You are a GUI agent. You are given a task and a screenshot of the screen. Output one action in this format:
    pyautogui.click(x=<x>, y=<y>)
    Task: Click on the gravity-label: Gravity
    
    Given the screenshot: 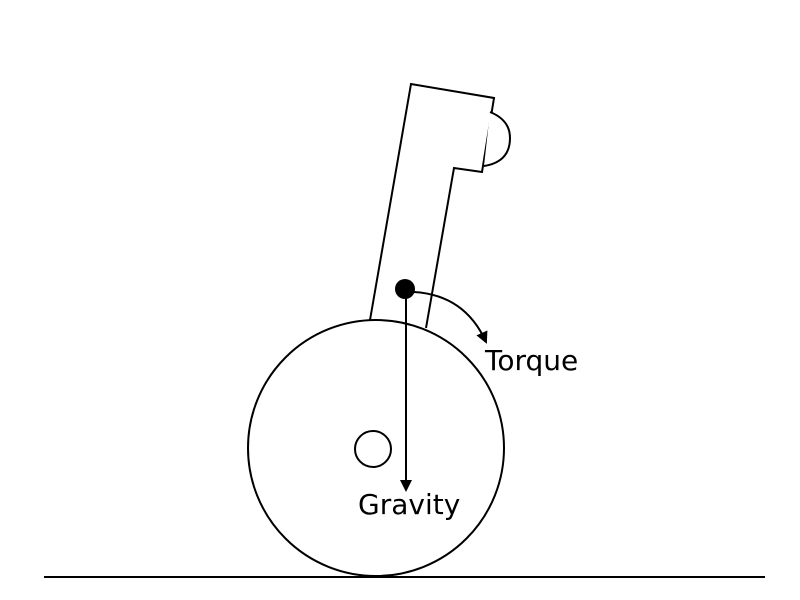 What is the action you would take?
    pyautogui.click(x=409, y=504)
    